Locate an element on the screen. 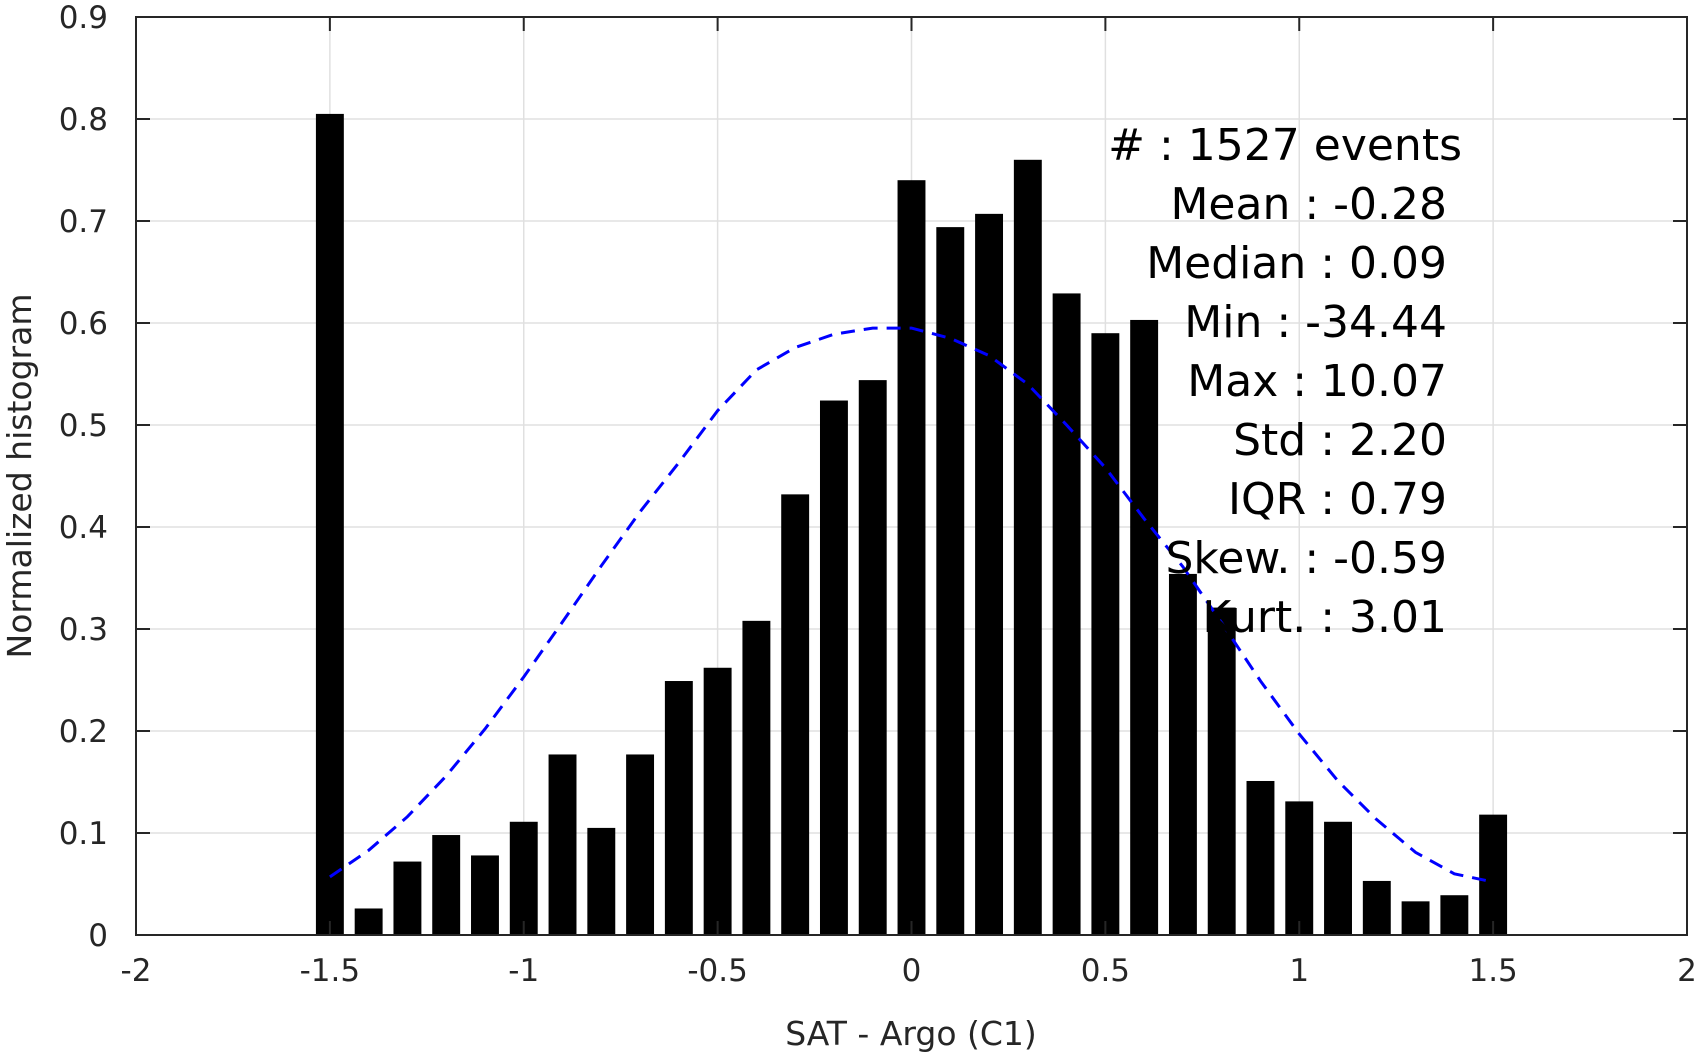 This screenshot has height=1056, width=1703. stats-line: Mean : -0.28 is located at coordinates (1308, 204).